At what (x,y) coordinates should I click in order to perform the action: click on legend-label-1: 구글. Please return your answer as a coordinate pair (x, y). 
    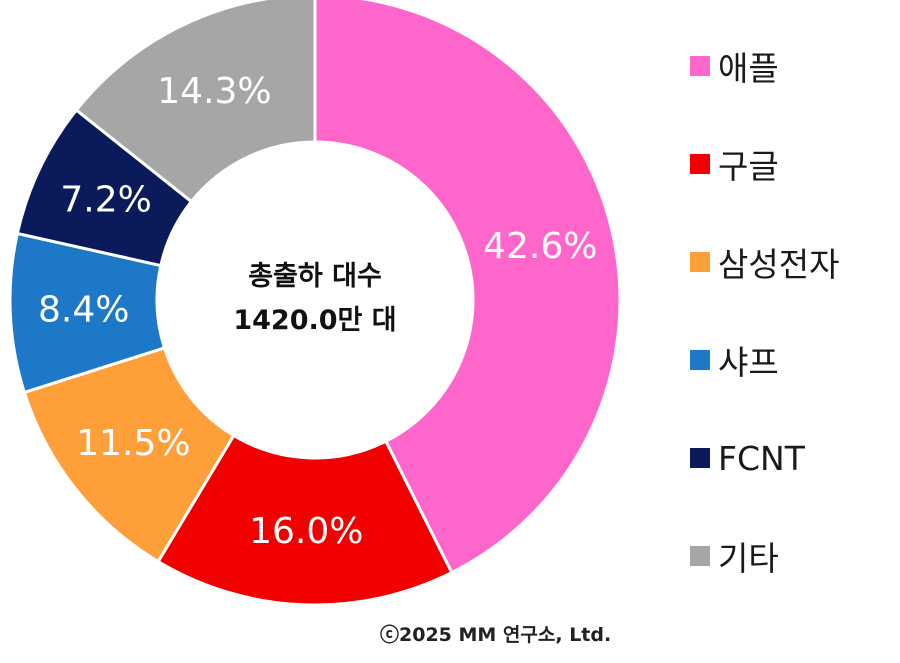
    Looking at the image, I should click on (748, 166).